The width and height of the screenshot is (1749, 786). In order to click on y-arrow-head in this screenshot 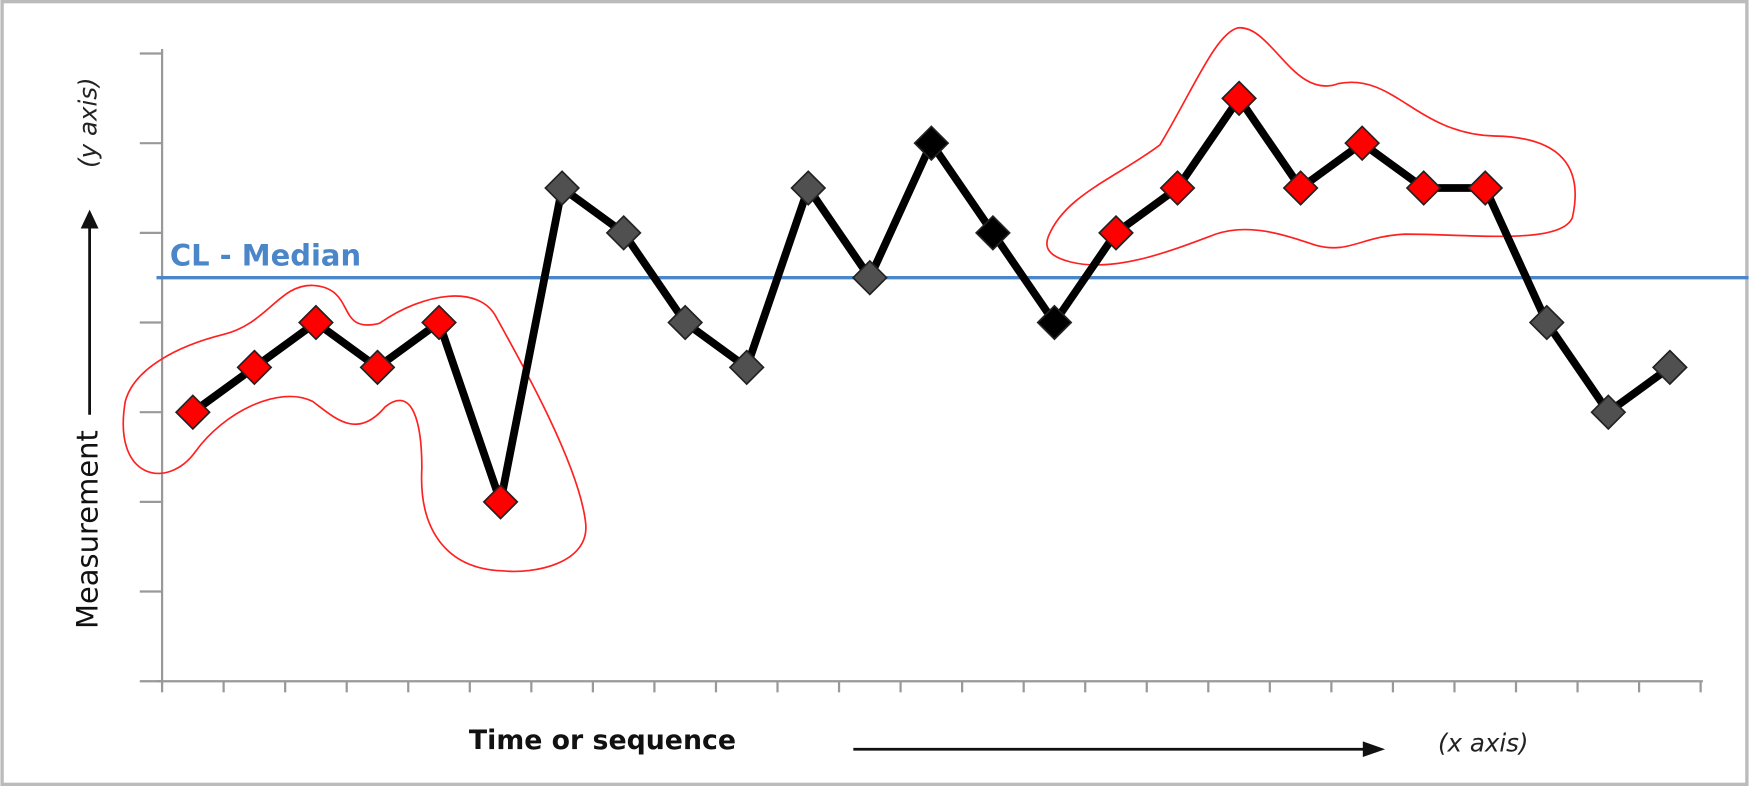, I will do `click(89, 219)`.